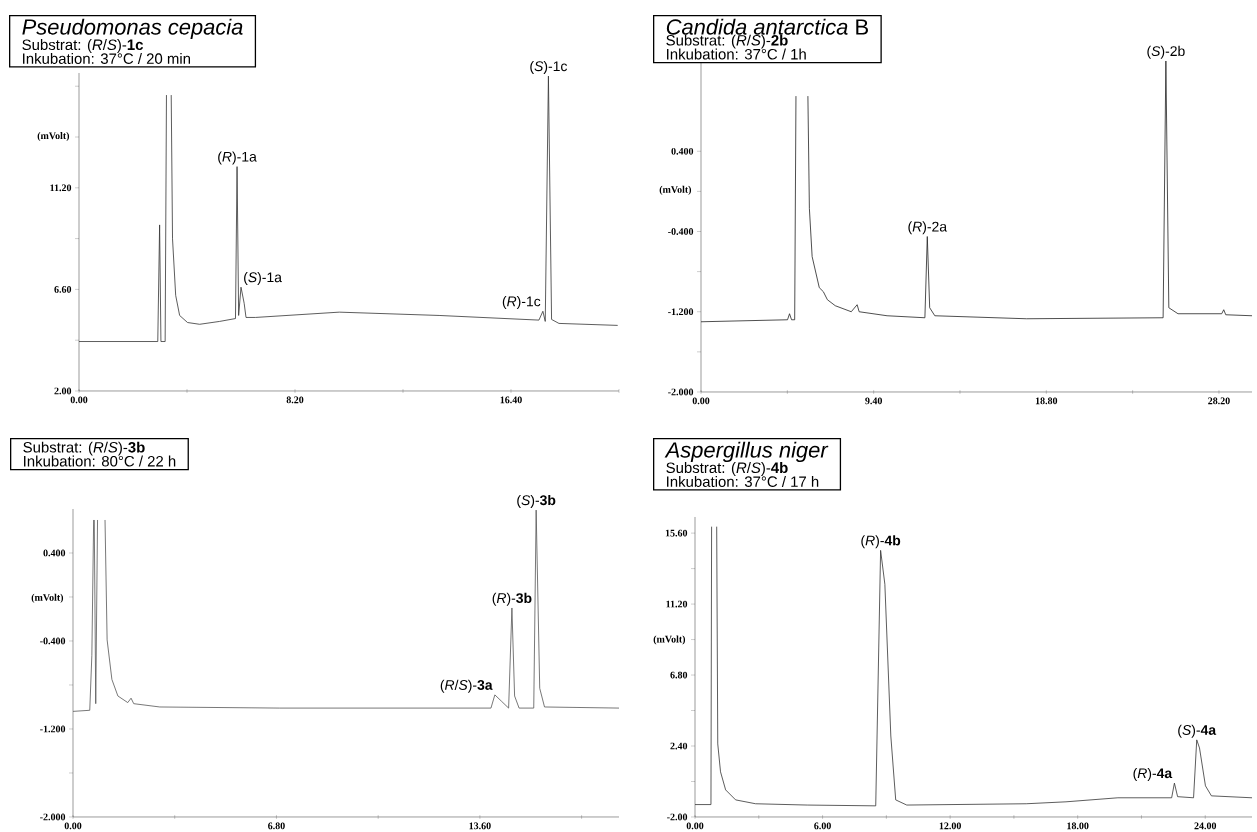 The height and width of the screenshot is (832, 1257). Describe the element at coordinates (743, 481) in the screenshot. I see `text: Inkubation: 37°C / 17 h` at that location.